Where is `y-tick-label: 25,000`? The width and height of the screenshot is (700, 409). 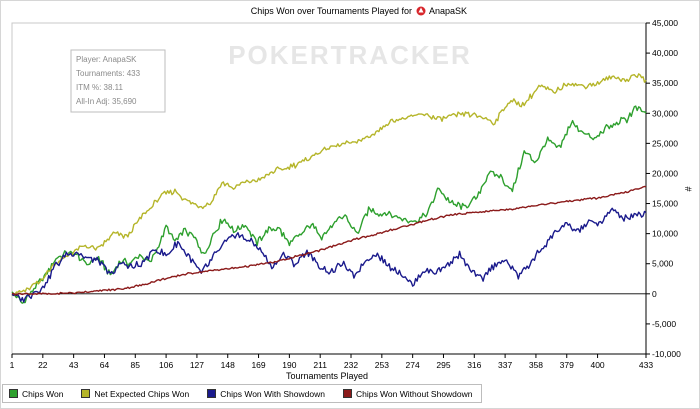 y-tick-label: 25,000 is located at coordinates (665, 143).